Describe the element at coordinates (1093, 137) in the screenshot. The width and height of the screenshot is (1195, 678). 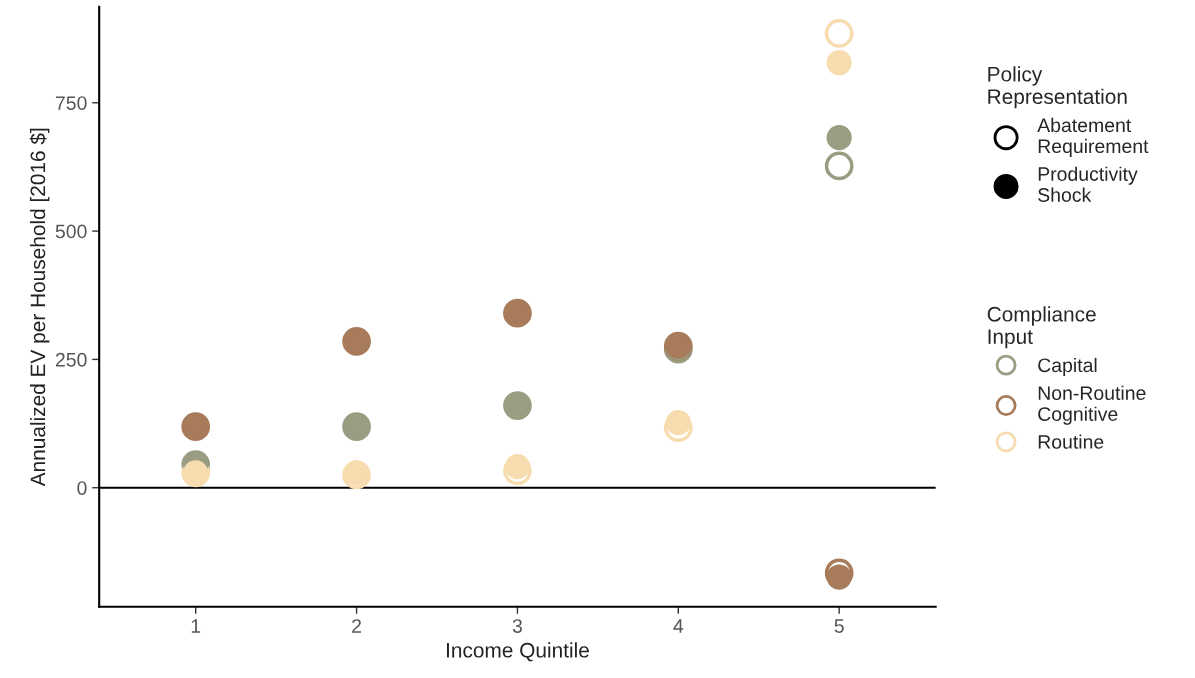
I see `text: Abatement Requirement` at that location.